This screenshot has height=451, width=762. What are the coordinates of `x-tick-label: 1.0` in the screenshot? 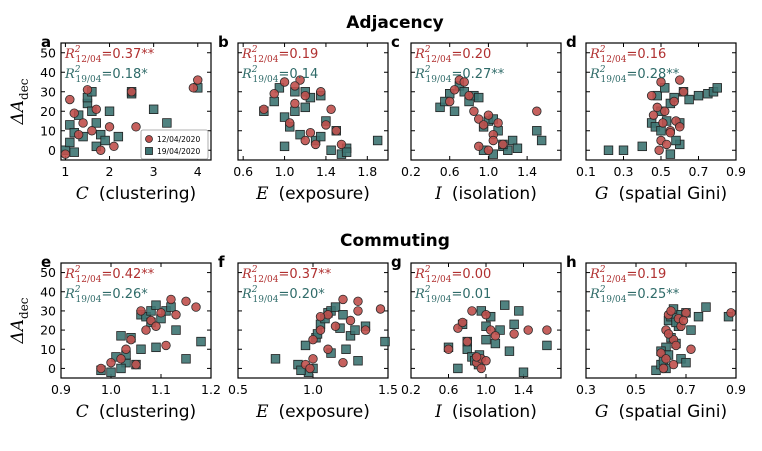 It's located at (486, 389).